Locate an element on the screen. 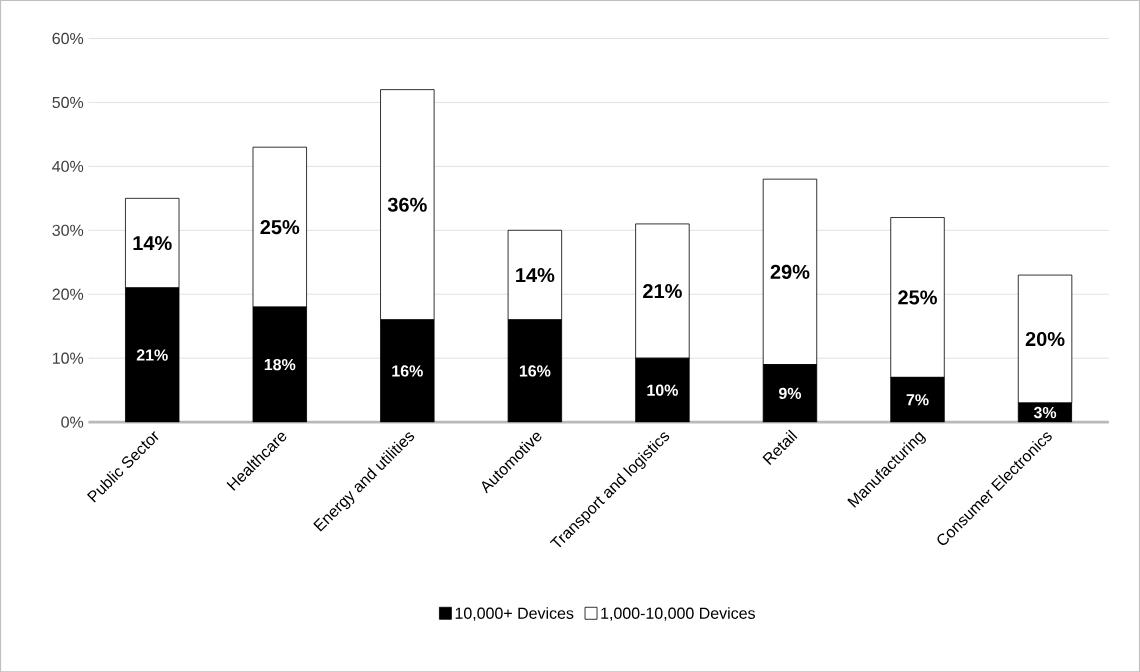 The width and height of the screenshot is (1140, 672). data-label: 20% is located at coordinates (1045, 338).